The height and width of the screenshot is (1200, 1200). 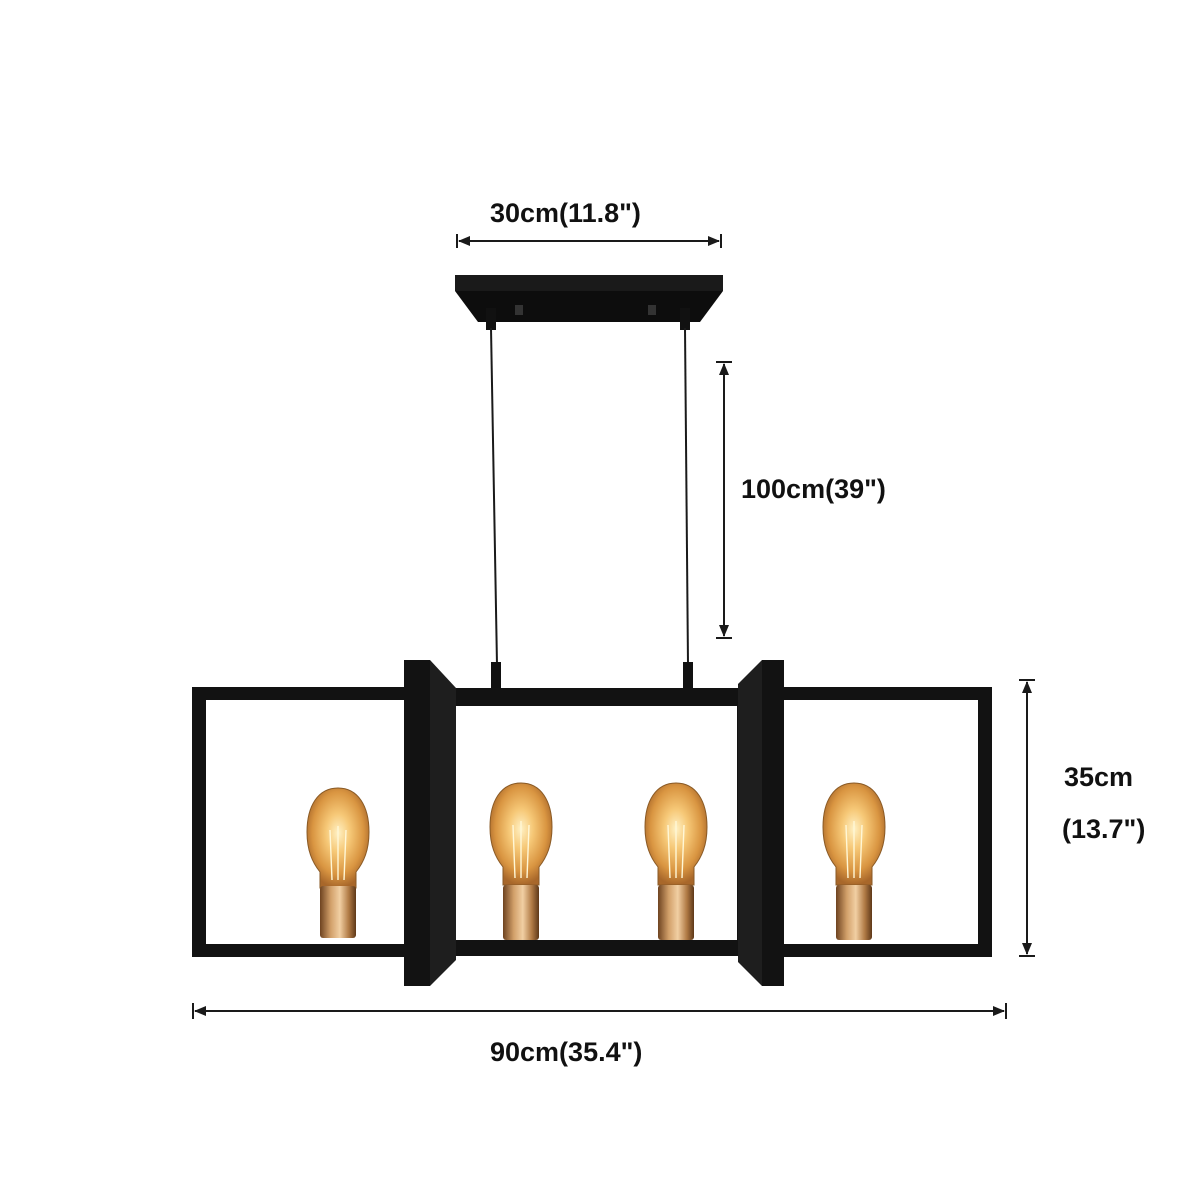 What do you see at coordinates (565, 213) in the screenshot?
I see `canopy-width-label: 30cm(11.8")` at bounding box center [565, 213].